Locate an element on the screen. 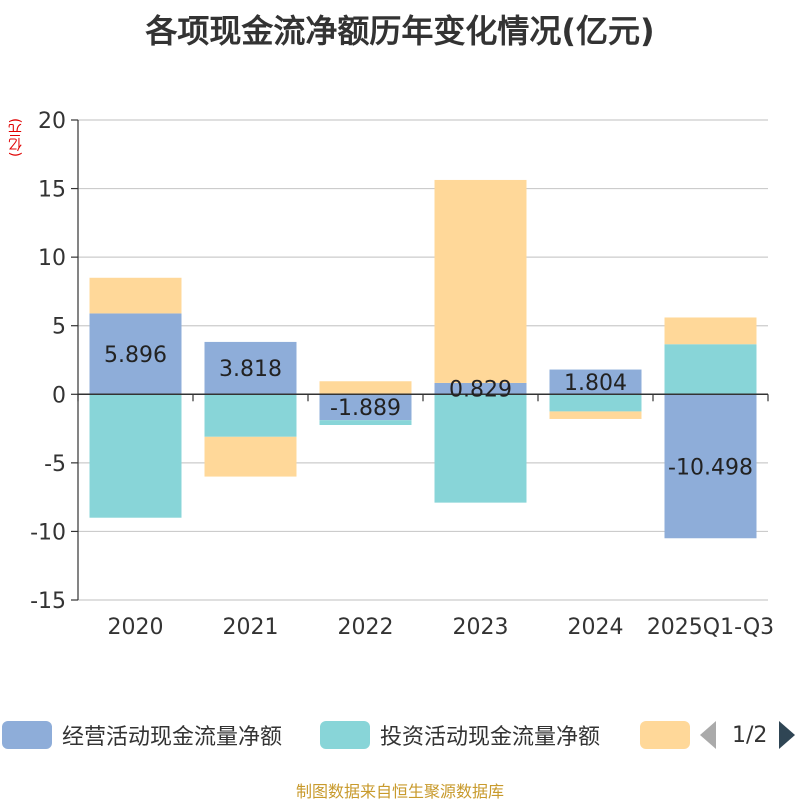 This screenshot has width=800, height=802. bar-series3-2023 is located at coordinates (480, 281).